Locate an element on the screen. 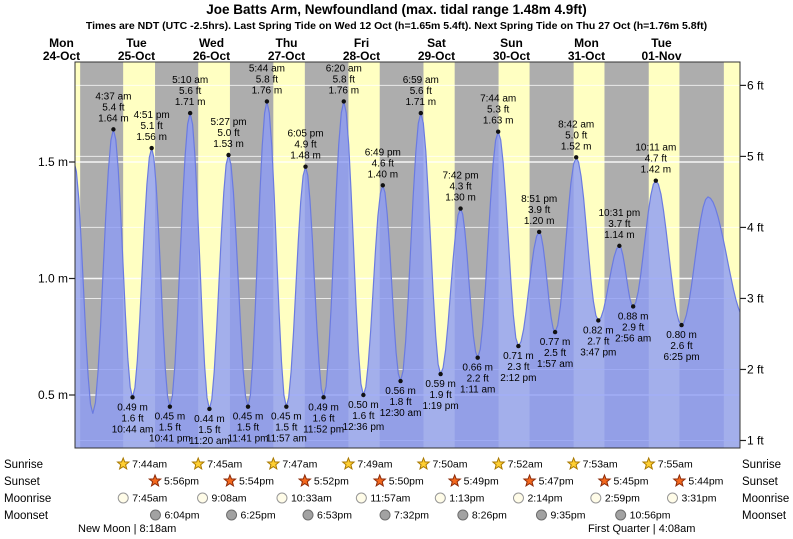  low-tide-height-m: 0.80 m is located at coordinates (681, 335).